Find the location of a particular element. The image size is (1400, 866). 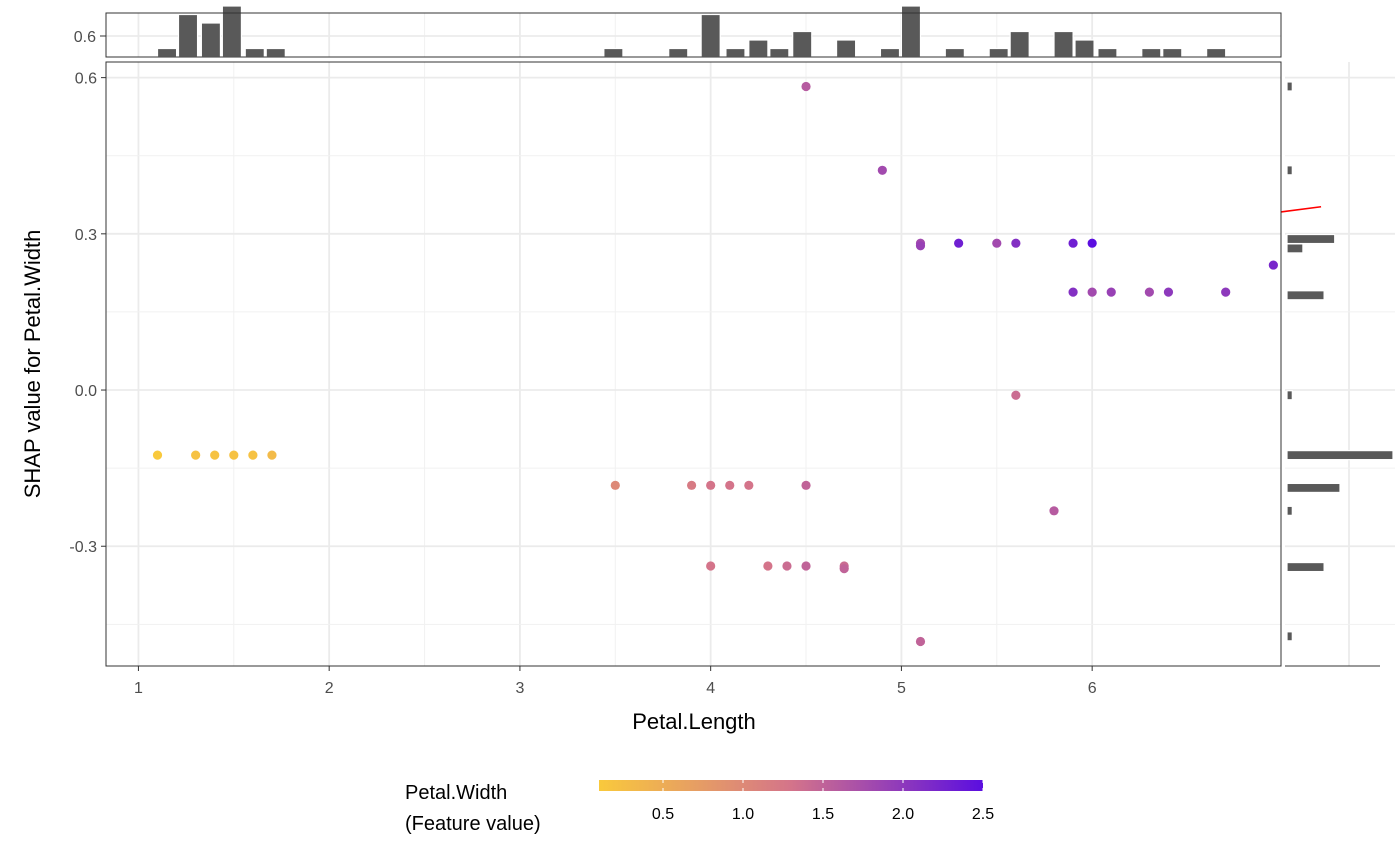

x-axis-title: Petal.Length is located at coordinates (694, 721).